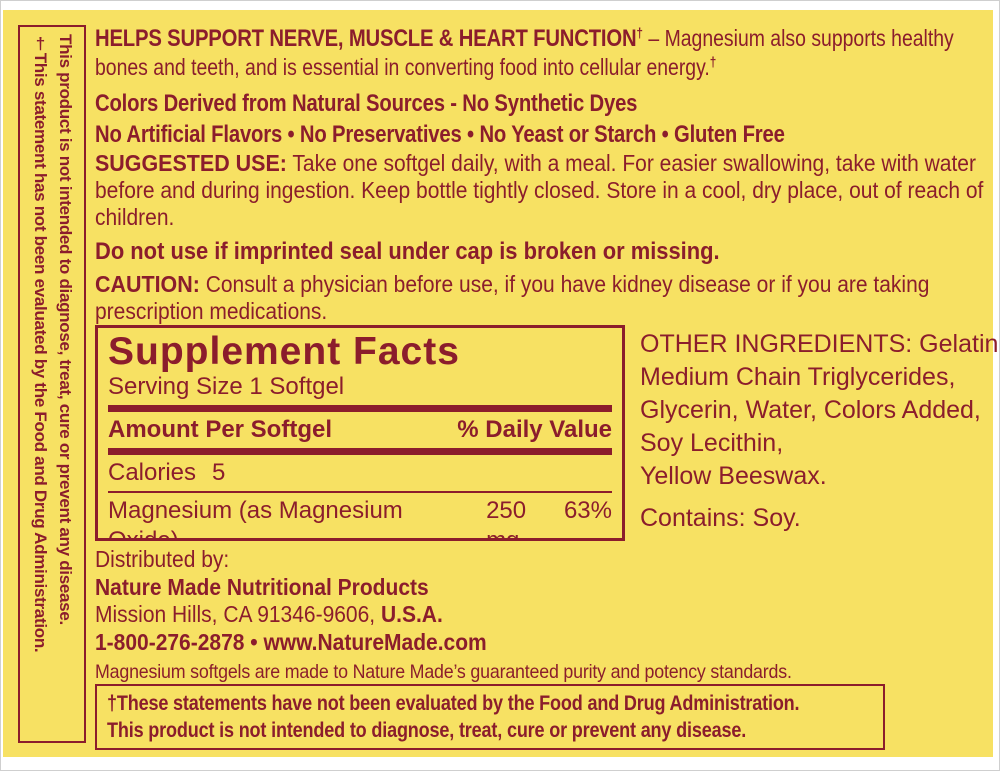 This screenshot has width=1000, height=771. Describe the element at coordinates (226, 386) in the screenshot. I see `serving-size: Serving Size 1 Softgel` at that location.